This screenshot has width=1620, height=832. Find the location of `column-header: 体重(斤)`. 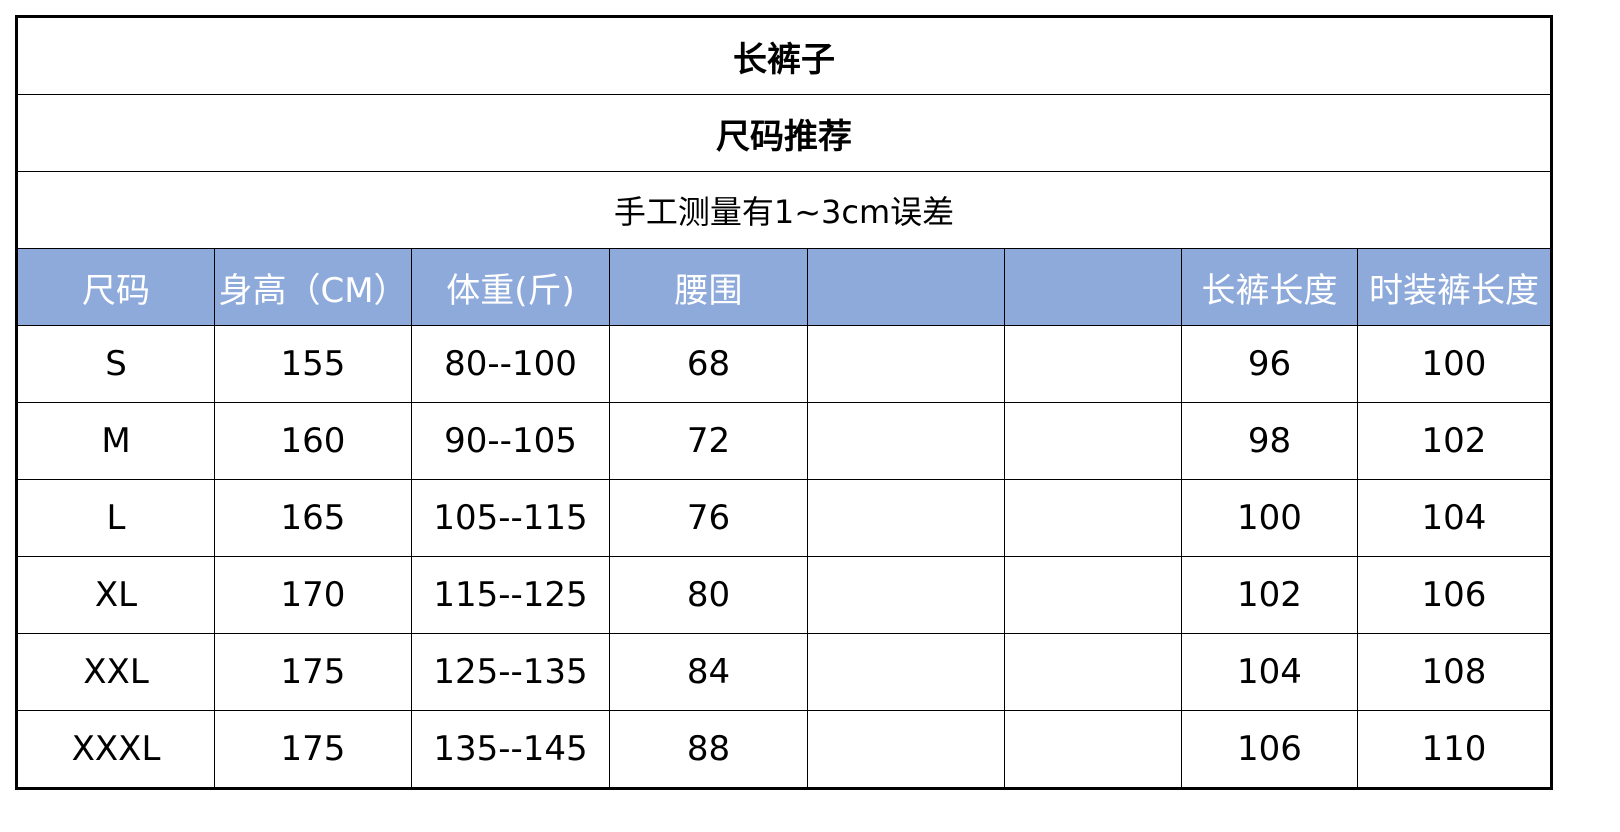

column-header: 体重(斤) is located at coordinates (510, 287).